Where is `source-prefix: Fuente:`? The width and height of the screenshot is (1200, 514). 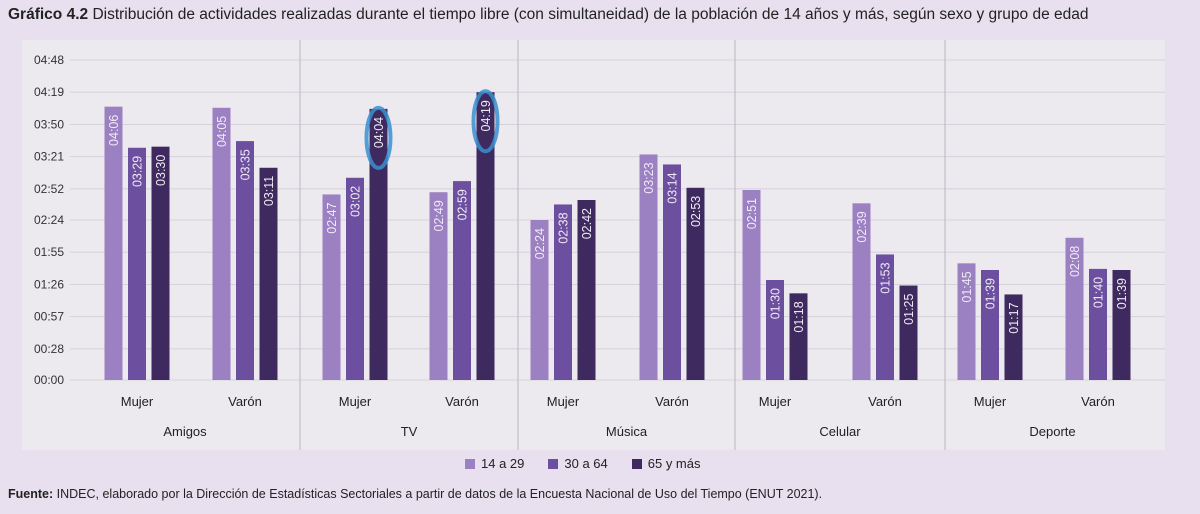 source-prefix: Fuente: is located at coordinates (31, 494).